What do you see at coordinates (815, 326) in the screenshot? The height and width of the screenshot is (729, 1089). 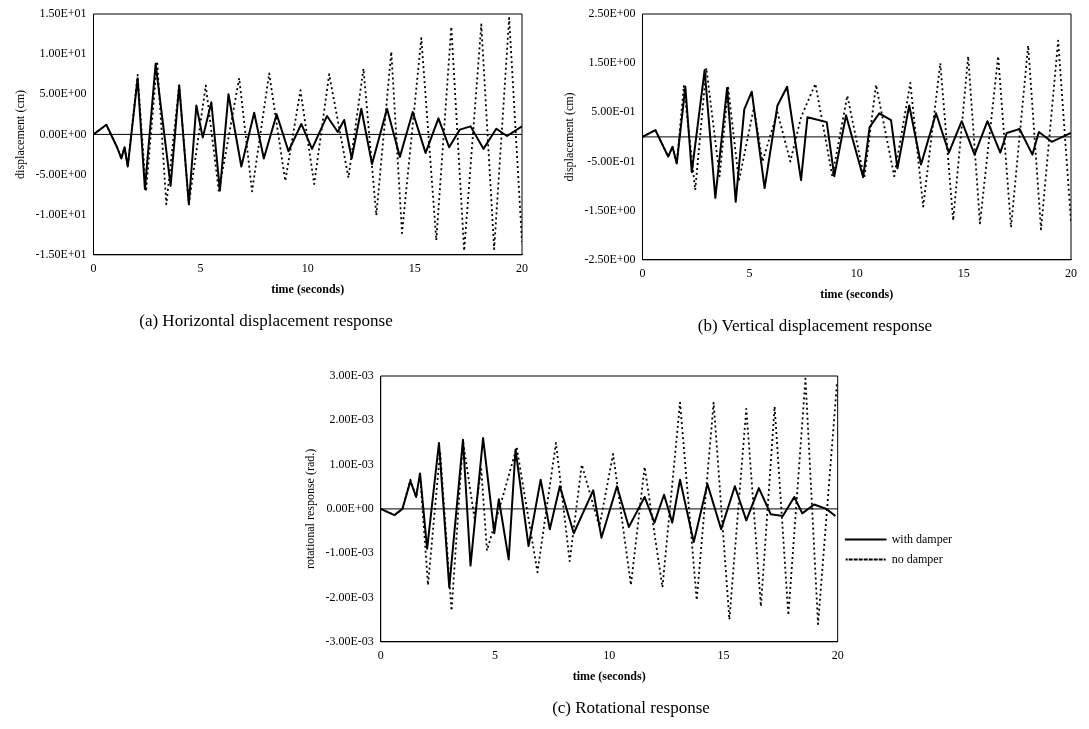 I see `text: (b) Vertical displacement response` at bounding box center [815, 326].